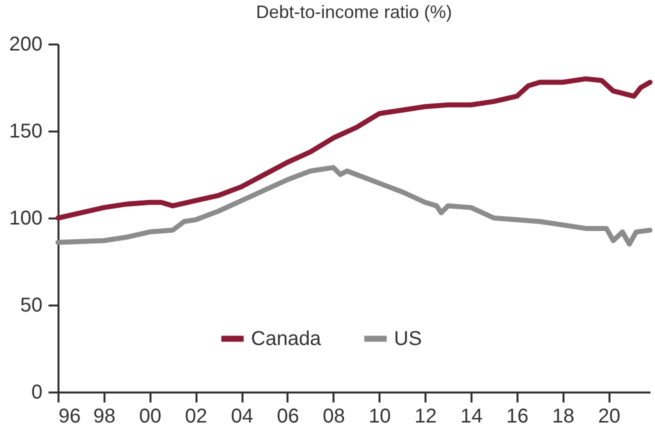 Image resolution: width=655 pixels, height=430 pixels. Describe the element at coordinates (69, 417) in the screenshot. I see `x-tick-label: 96` at that location.